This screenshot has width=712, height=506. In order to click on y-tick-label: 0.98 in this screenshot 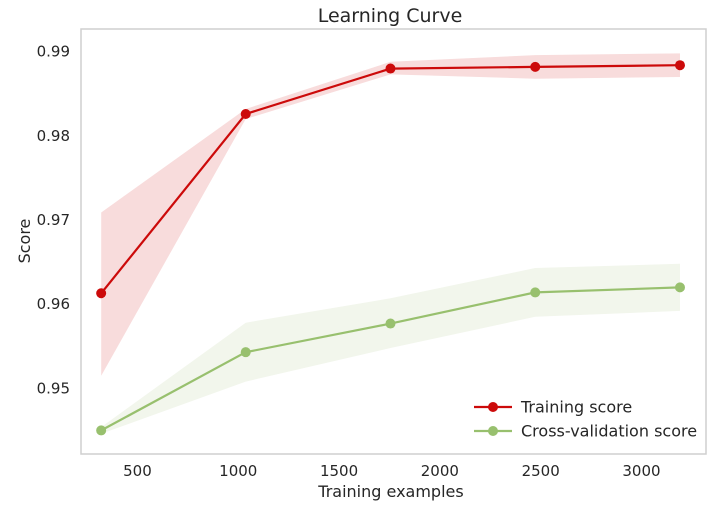, I will do `click(53, 136)`.